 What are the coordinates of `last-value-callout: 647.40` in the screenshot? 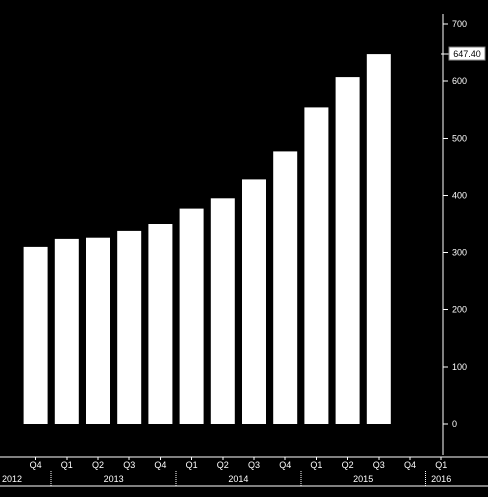 It's located at (463, 53).